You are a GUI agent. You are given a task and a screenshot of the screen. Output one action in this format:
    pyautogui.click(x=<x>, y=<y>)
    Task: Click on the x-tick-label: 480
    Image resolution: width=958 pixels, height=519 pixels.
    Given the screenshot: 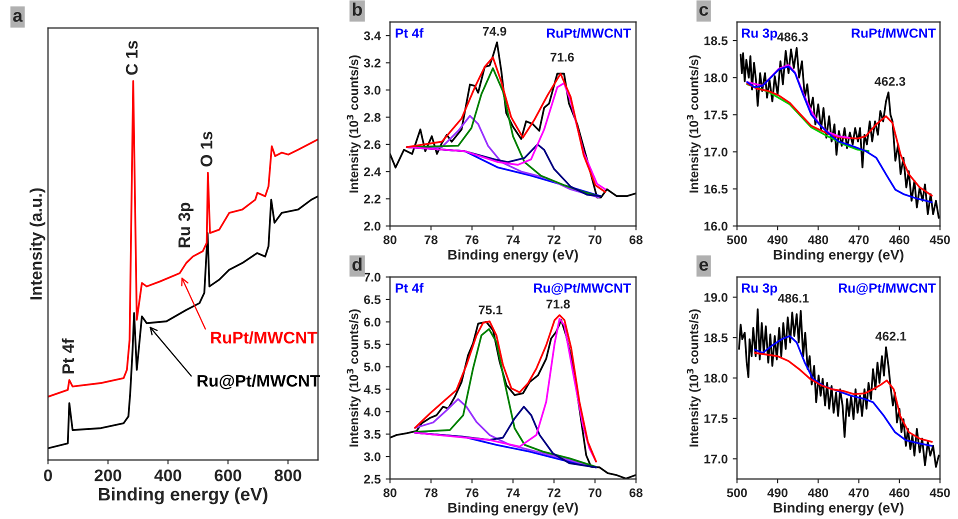 What is the action you would take?
    pyautogui.click(x=818, y=239)
    